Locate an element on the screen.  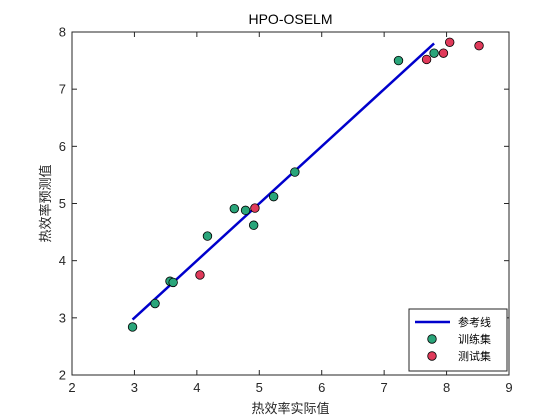
x-tick-label: 4 is located at coordinates (196, 387).